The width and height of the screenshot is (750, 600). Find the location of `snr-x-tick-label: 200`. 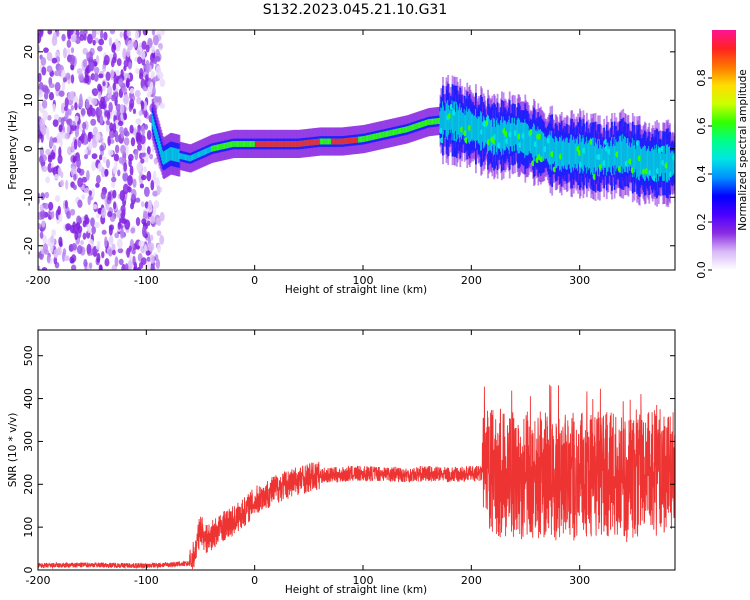

snr-x-tick-label: 200 is located at coordinates (471, 580).